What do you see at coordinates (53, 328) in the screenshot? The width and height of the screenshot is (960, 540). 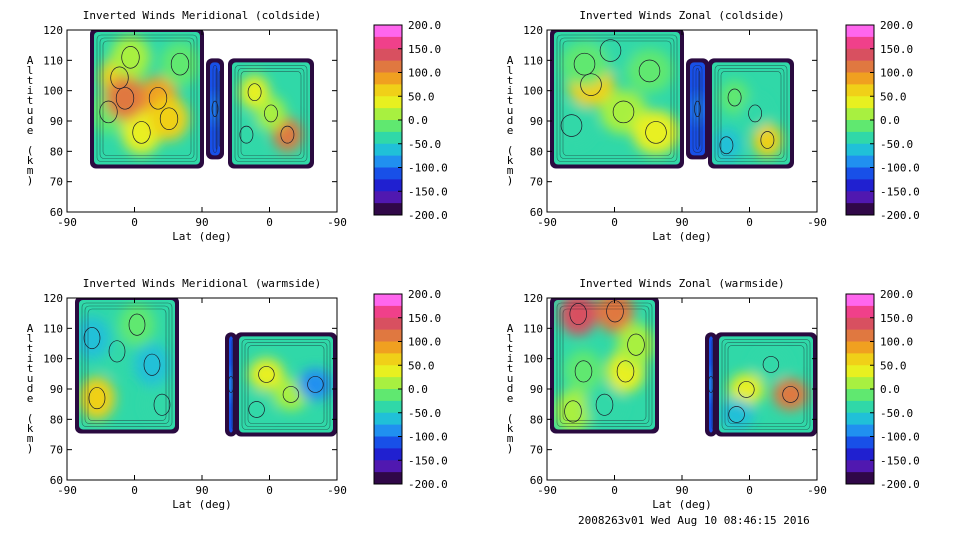 I see `y-tick-label: 110` at bounding box center [53, 328].